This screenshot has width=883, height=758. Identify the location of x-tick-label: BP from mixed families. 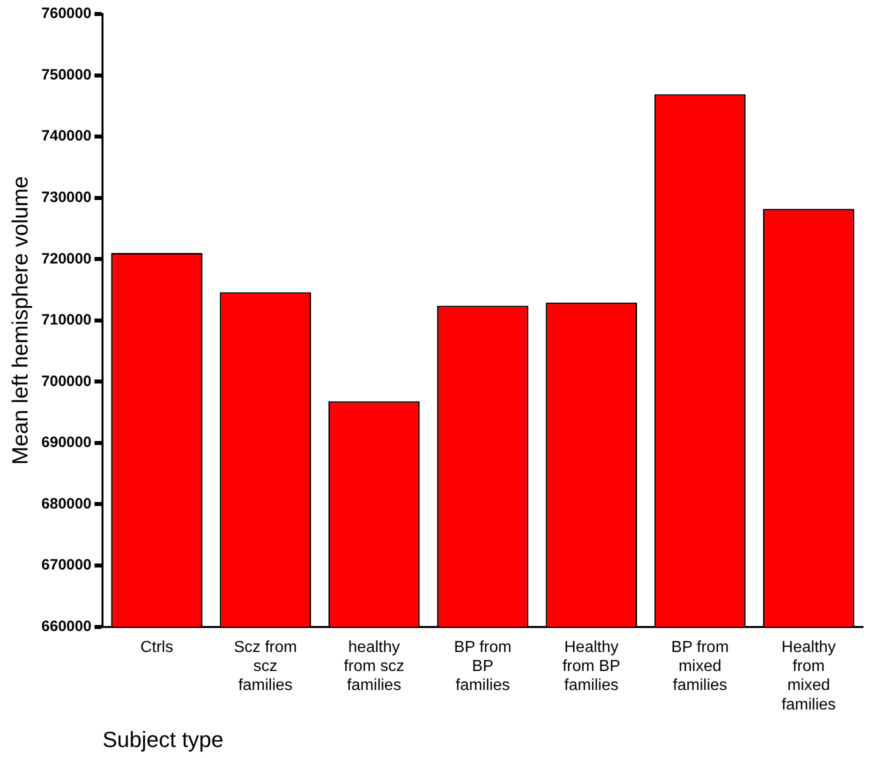
(700, 666).